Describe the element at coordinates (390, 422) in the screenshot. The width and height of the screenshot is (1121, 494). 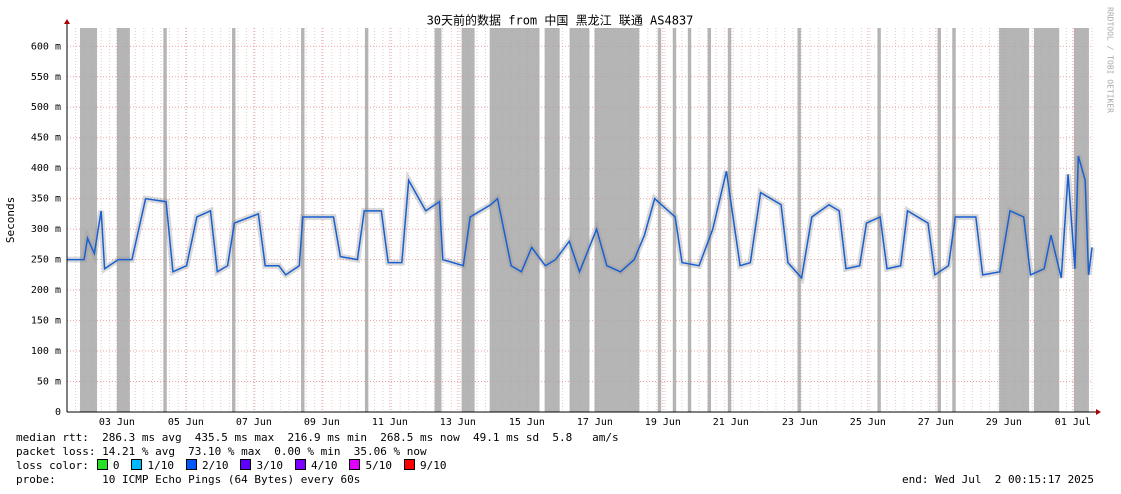
I see `x-tick-label: 11 Jun` at that location.